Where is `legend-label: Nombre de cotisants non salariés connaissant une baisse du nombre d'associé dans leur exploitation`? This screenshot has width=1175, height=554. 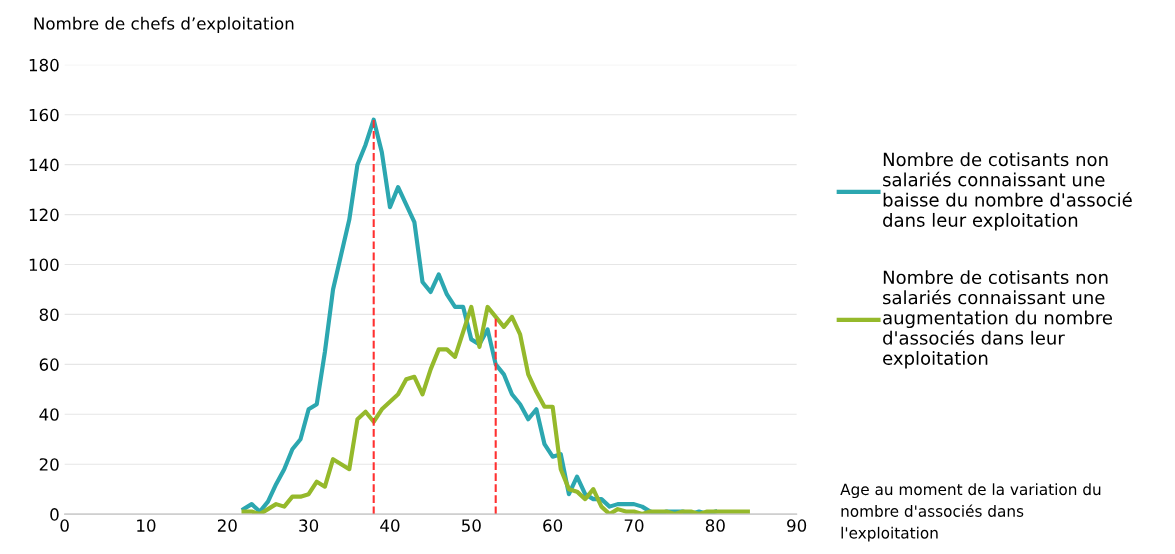 legend-label: Nombre de cotisants non salariés connaissant une baisse du nombre d'associé dans leur exploitation is located at coordinates (1007, 191).